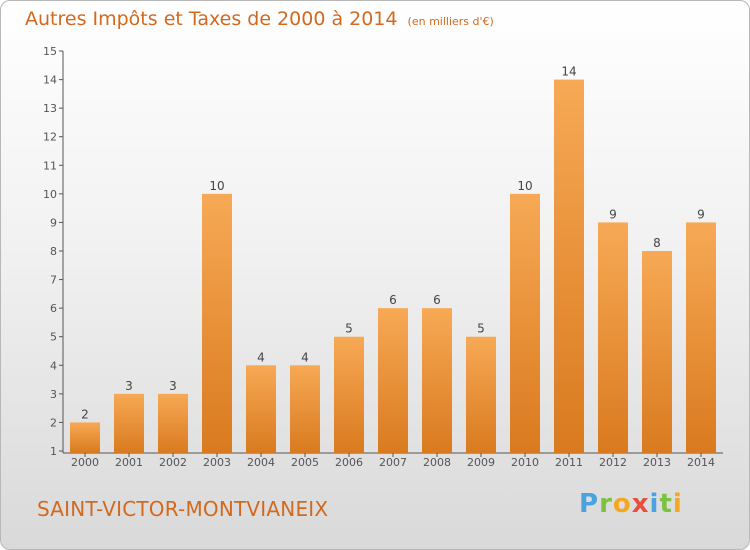  I want to click on x-tick-label: 2011, so click(569, 462).